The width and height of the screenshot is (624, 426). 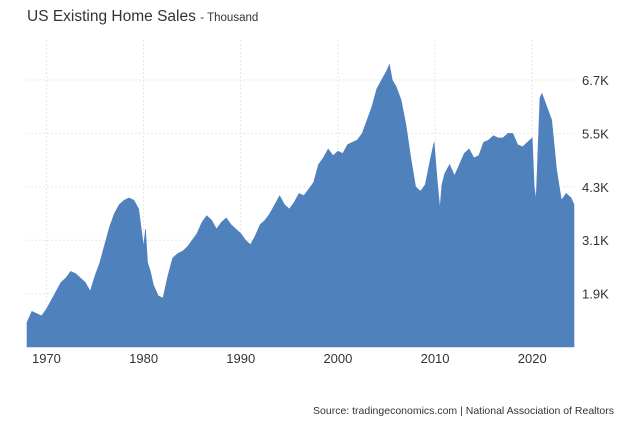 What do you see at coordinates (595, 187) in the screenshot?
I see `y-tick-label-2: 4.3K` at bounding box center [595, 187].